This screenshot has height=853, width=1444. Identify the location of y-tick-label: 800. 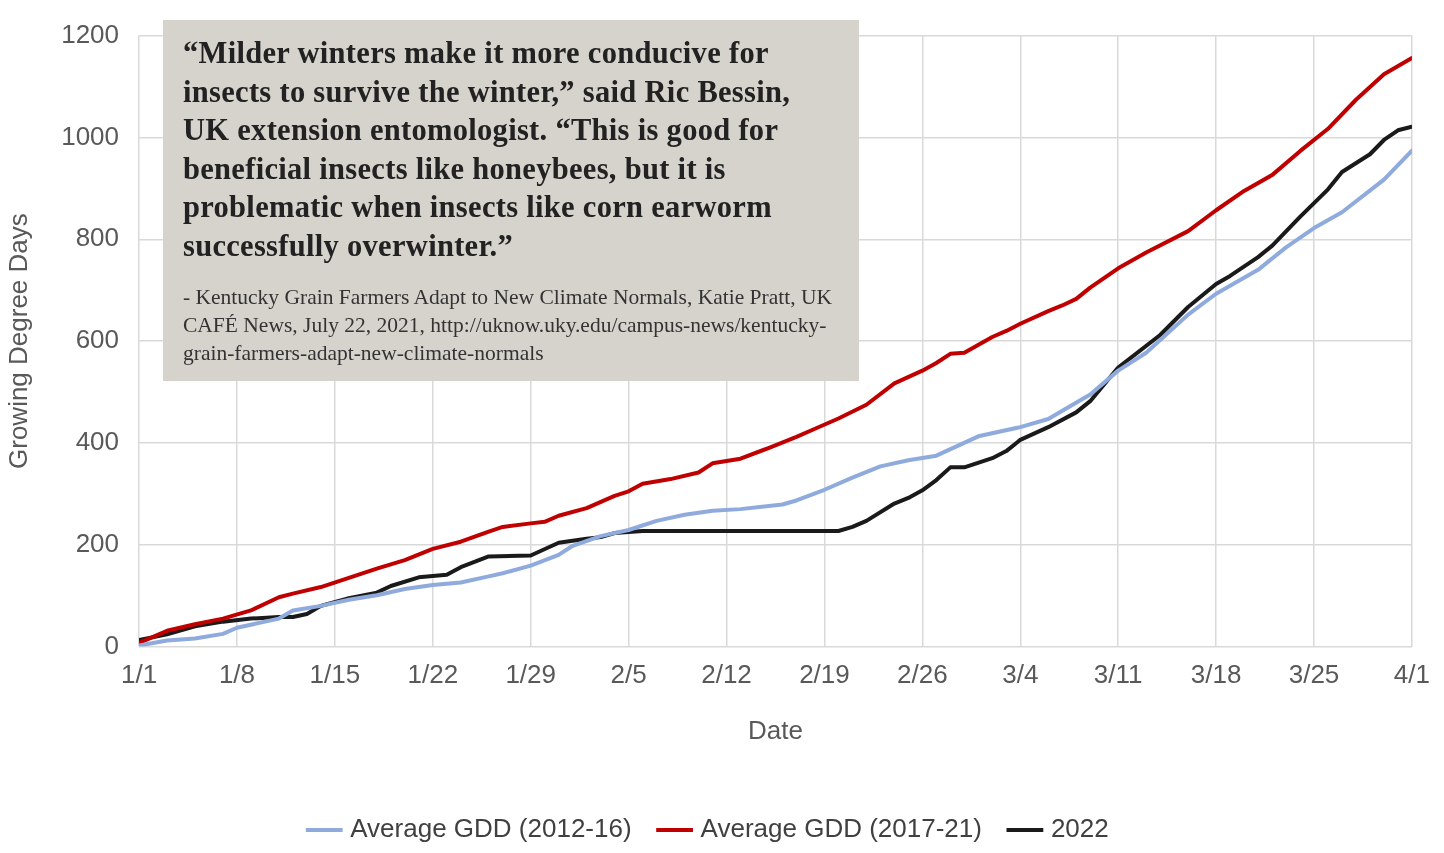
(97, 237).